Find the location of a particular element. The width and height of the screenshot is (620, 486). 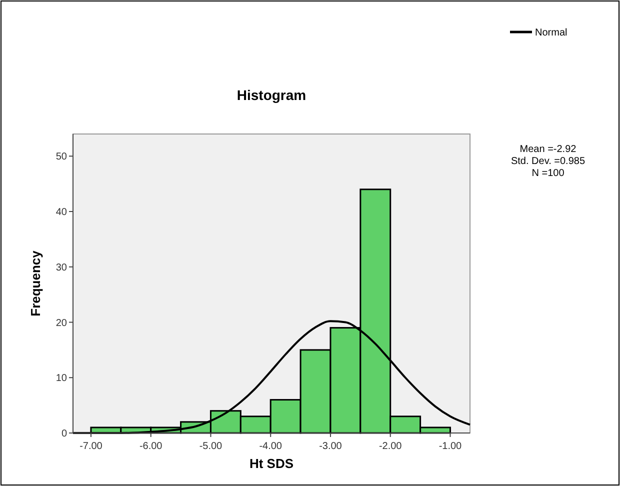

x-tick-label: -7.00 is located at coordinates (91, 446).